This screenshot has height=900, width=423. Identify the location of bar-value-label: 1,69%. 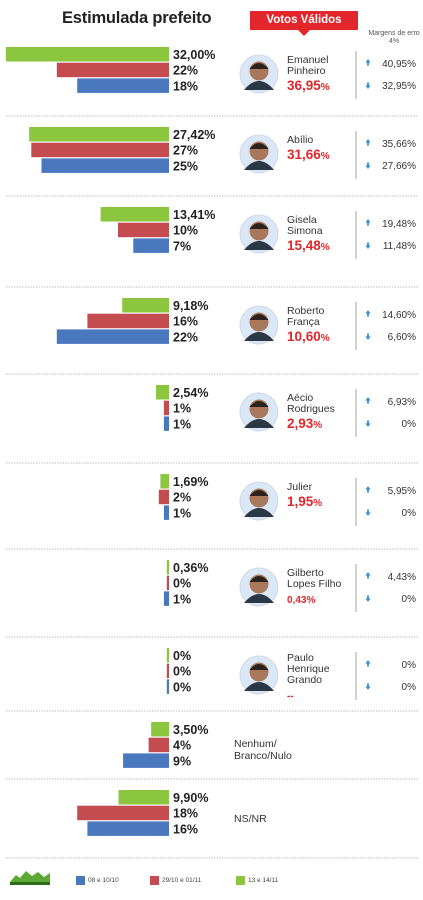
(190, 482).